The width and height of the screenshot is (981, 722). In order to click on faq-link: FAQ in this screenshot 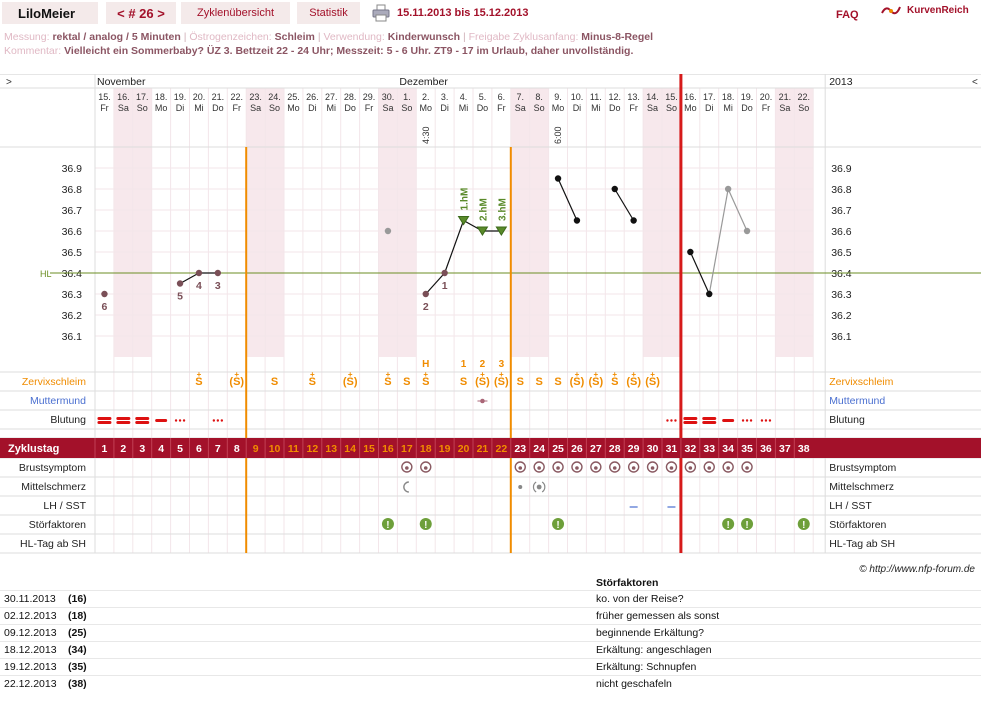, I will do `click(847, 15)`.